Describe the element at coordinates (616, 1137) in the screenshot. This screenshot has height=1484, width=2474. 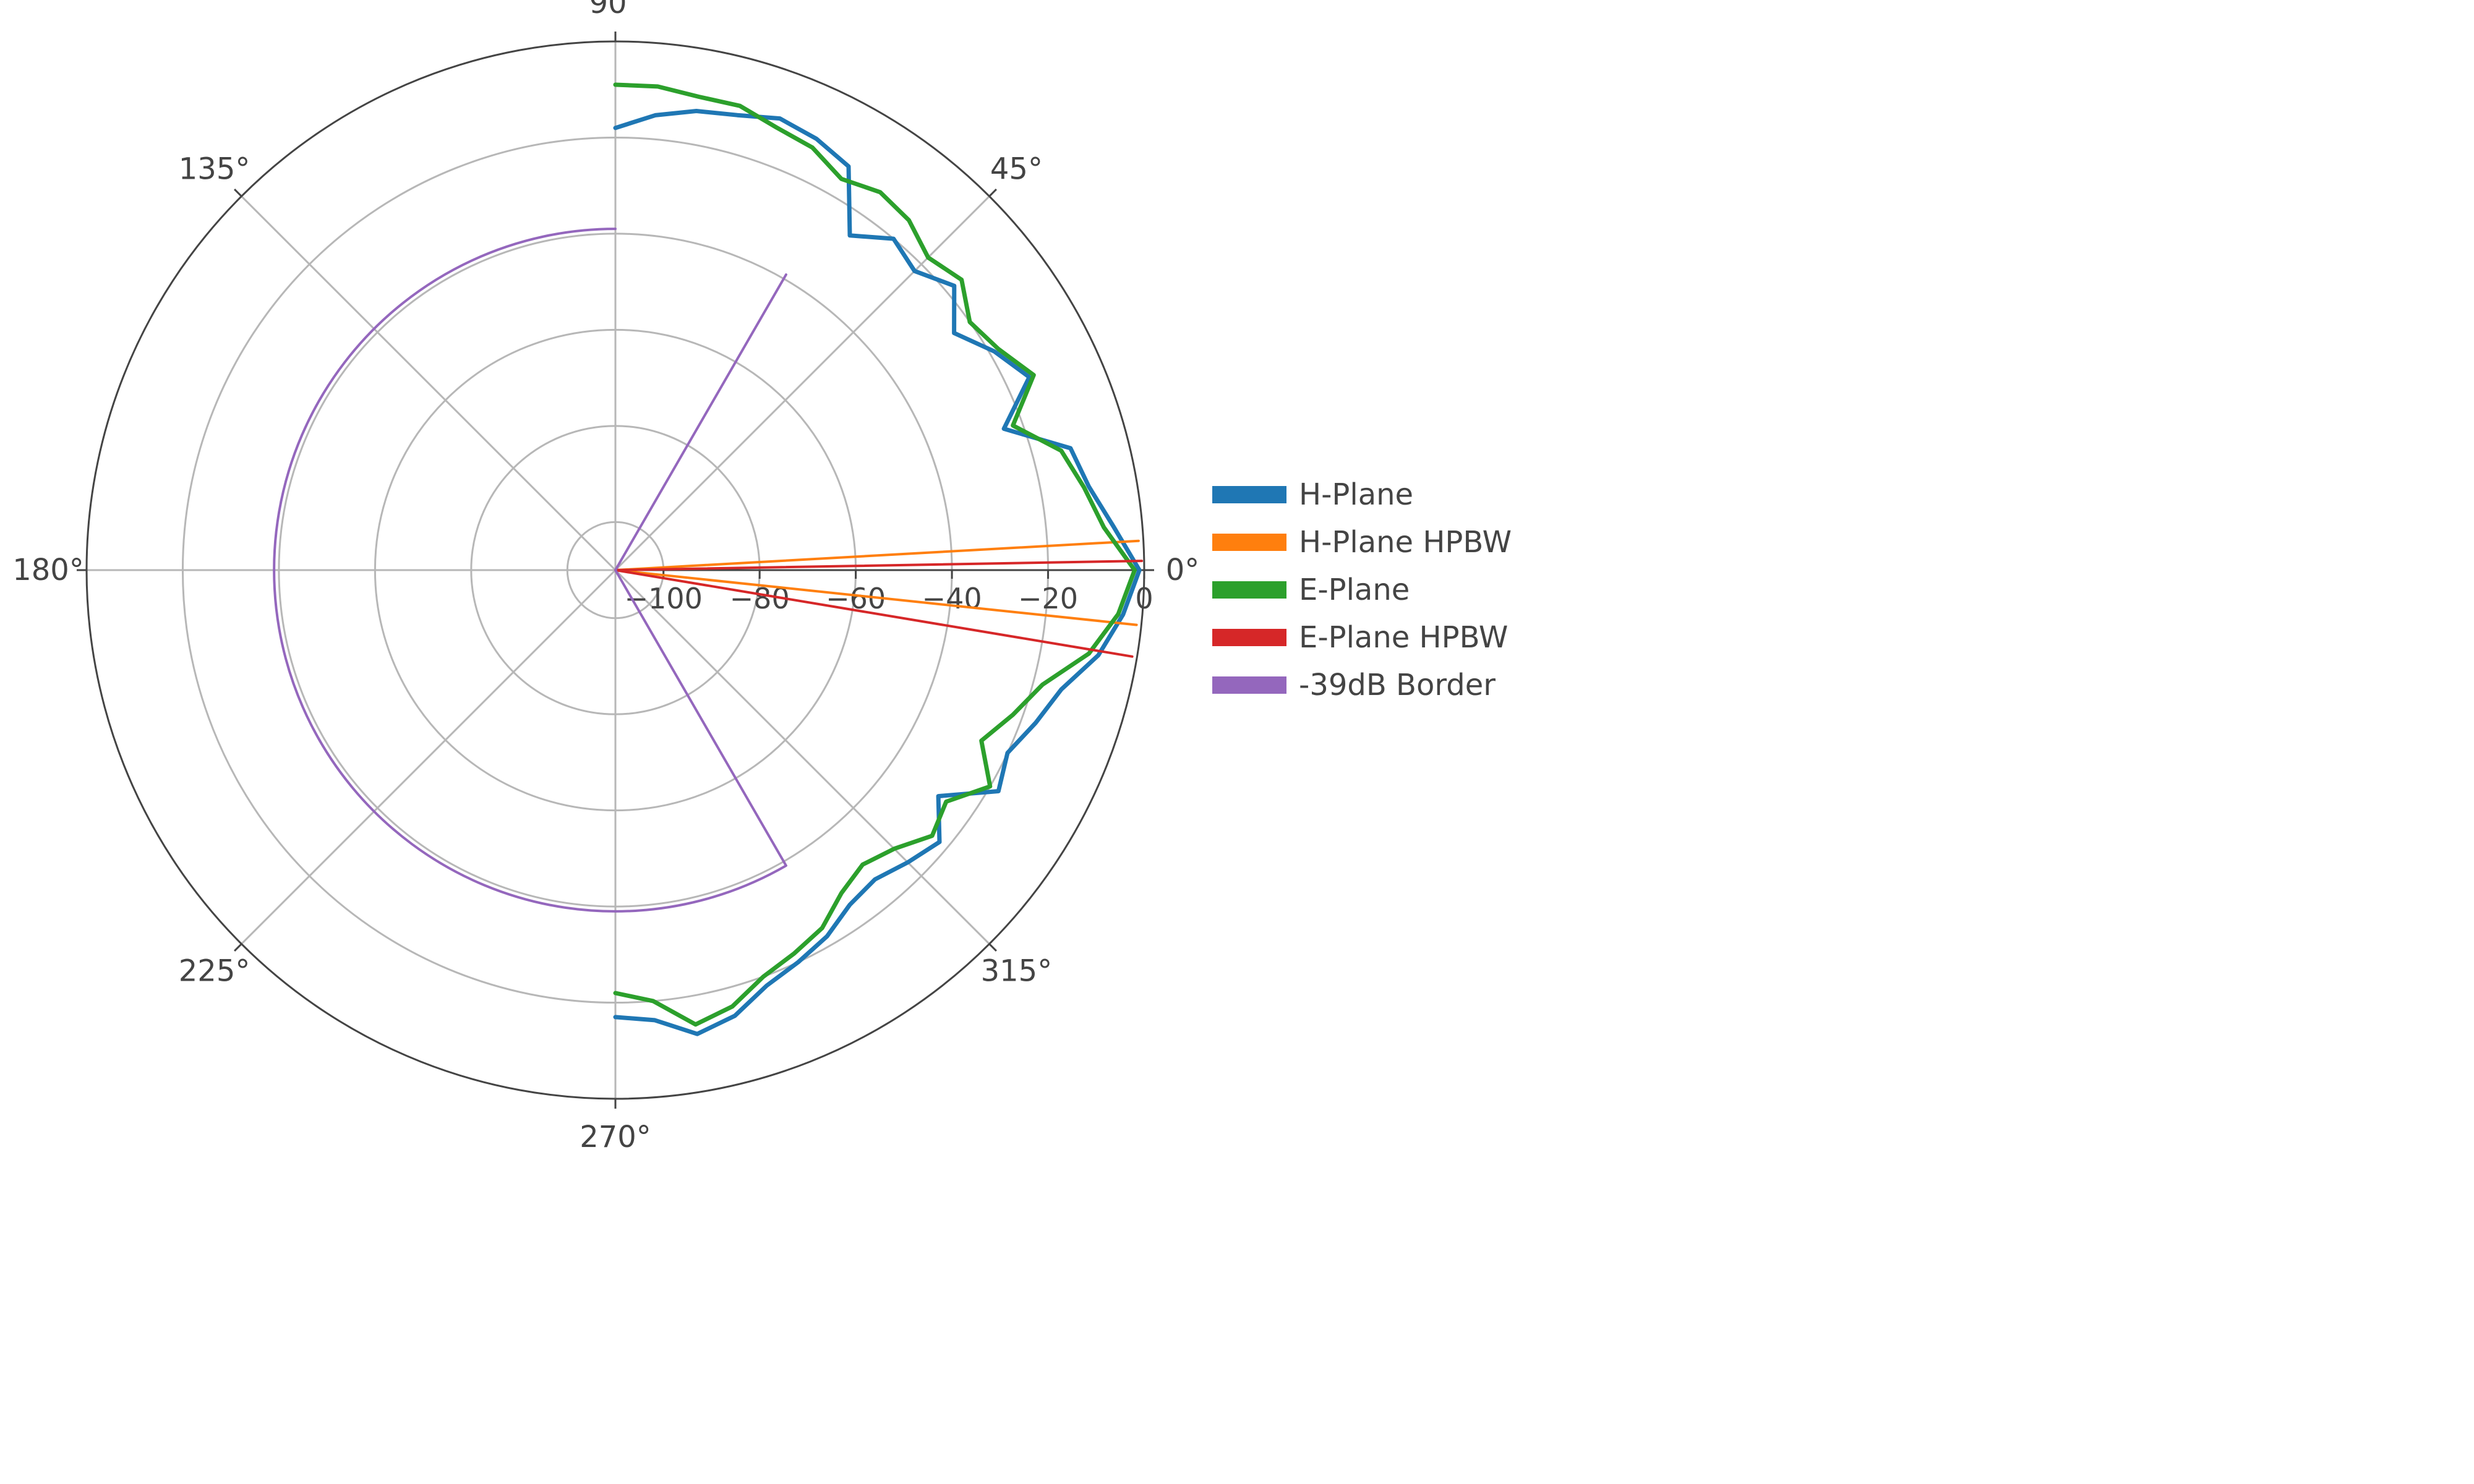
I see `angular-tick-label: 270°` at that location.